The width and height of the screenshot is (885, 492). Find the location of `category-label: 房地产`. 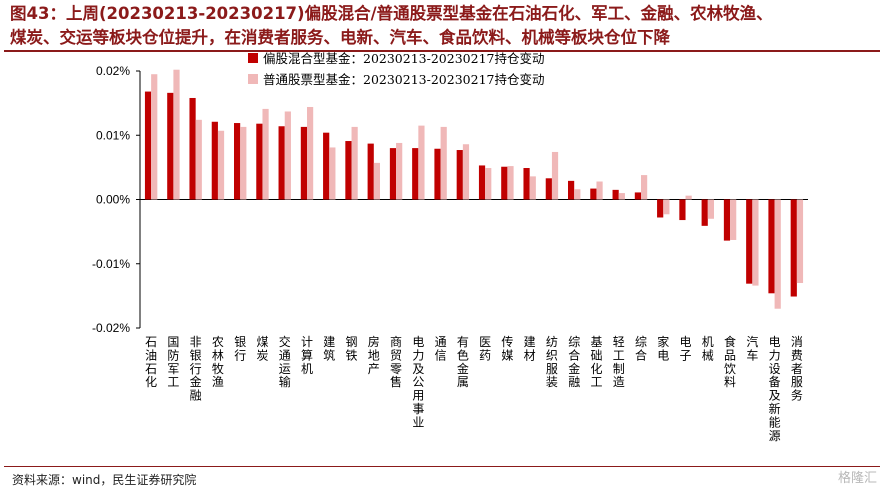

category-label: 房地产 is located at coordinates (374, 355).